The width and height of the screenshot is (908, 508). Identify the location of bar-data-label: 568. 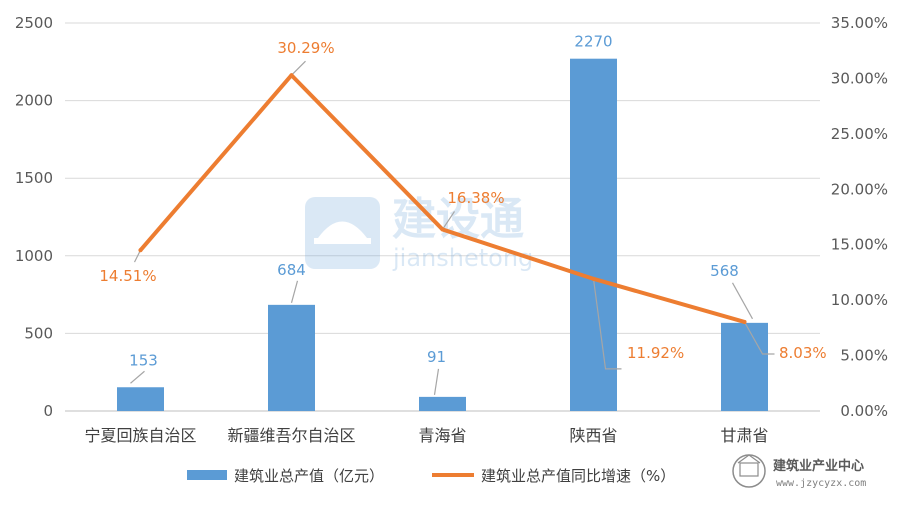
(724, 271).